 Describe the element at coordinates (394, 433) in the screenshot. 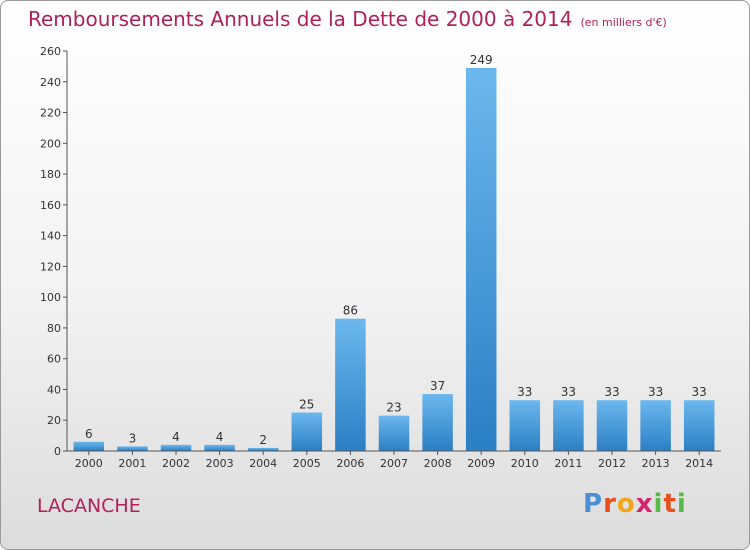

I see `bar-2007` at that location.